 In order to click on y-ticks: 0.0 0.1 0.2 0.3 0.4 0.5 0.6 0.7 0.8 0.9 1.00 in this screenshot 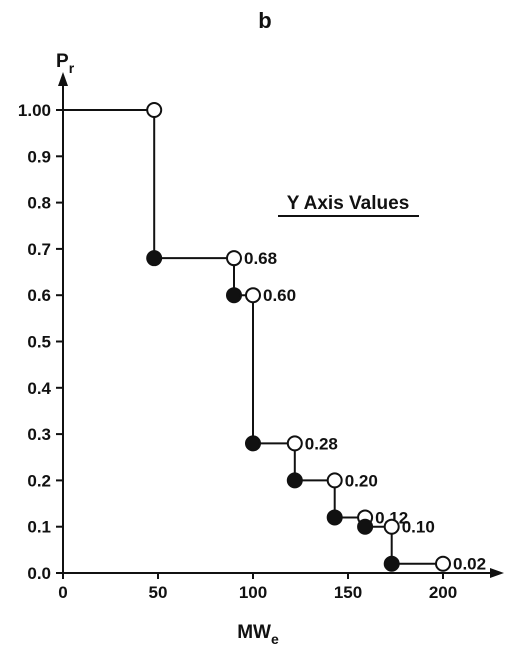, I will do `click(40, 342)`.